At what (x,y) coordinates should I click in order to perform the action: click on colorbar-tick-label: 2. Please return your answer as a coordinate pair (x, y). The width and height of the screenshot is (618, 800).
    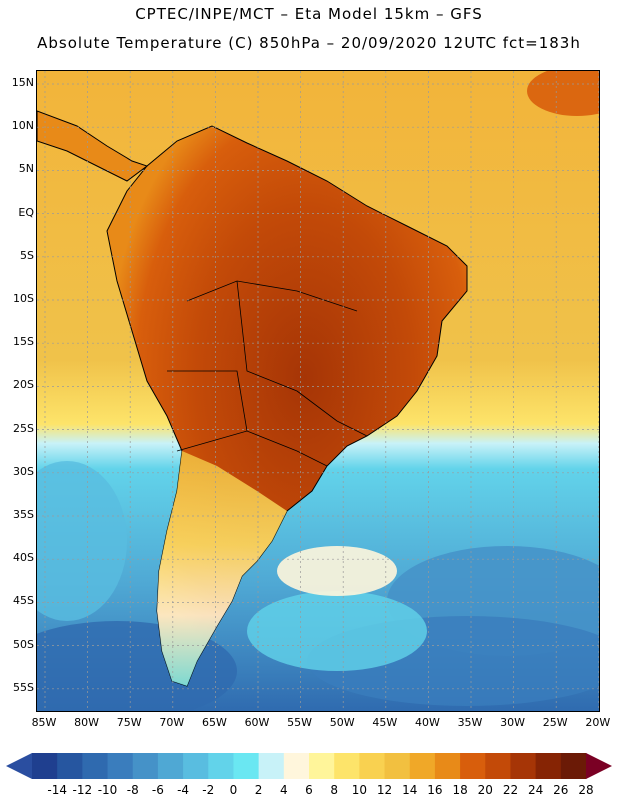
    Looking at the image, I should click on (258, 790).